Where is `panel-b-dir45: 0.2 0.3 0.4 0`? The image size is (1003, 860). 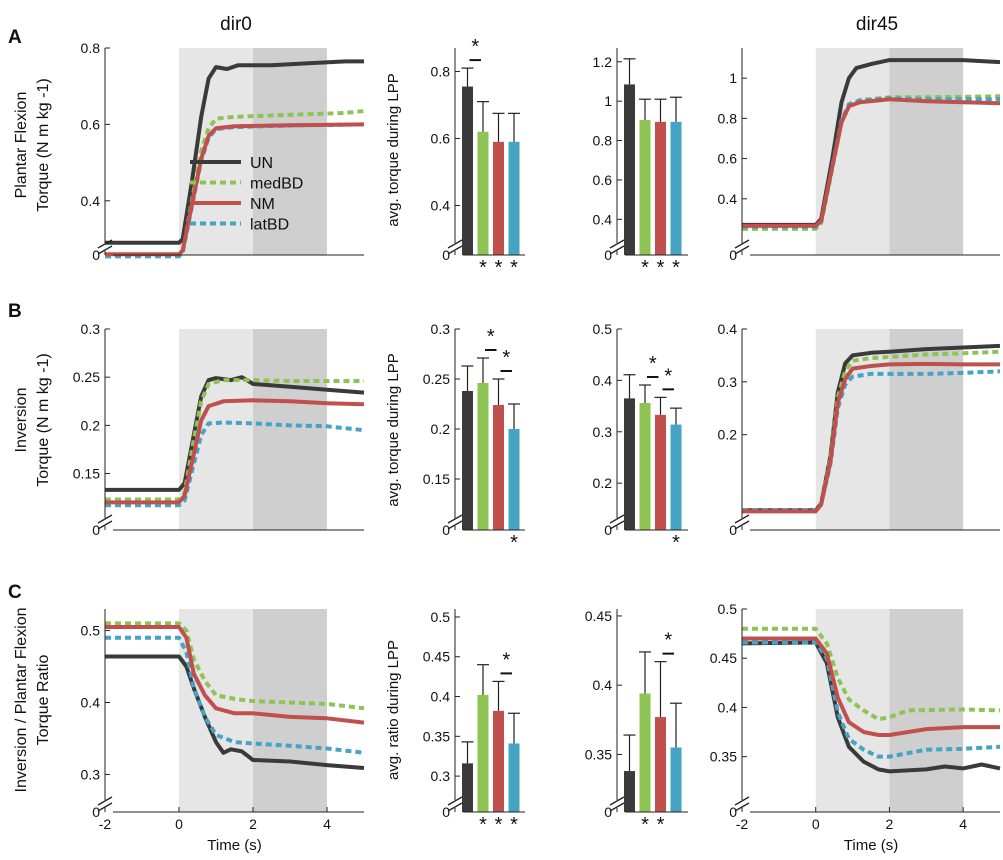 panel-b-dir45: 0.2 0.3 0.4 0 is located at coordinates (859, 429).